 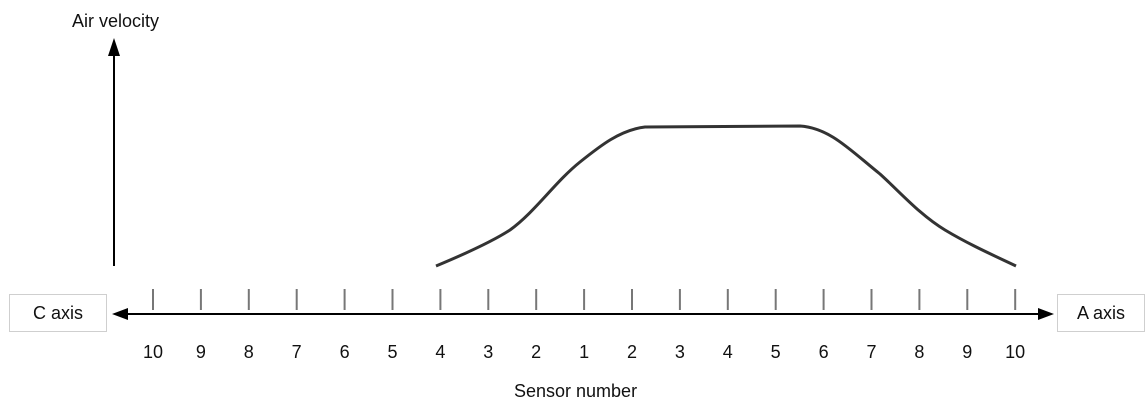 I want to click on x-axis-ticks, so click(x=584, y=299).